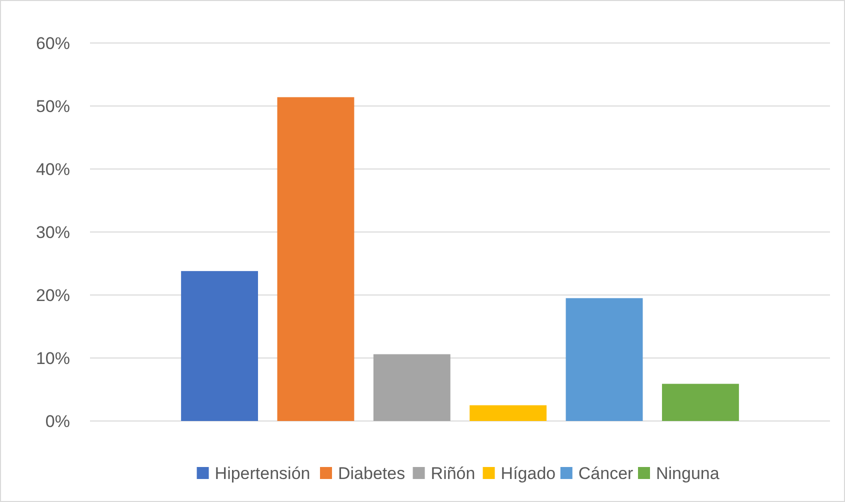  Describe the element at coordinates (688, 473) in the screenshot. I see `legend-label: Ninguna` at that location.